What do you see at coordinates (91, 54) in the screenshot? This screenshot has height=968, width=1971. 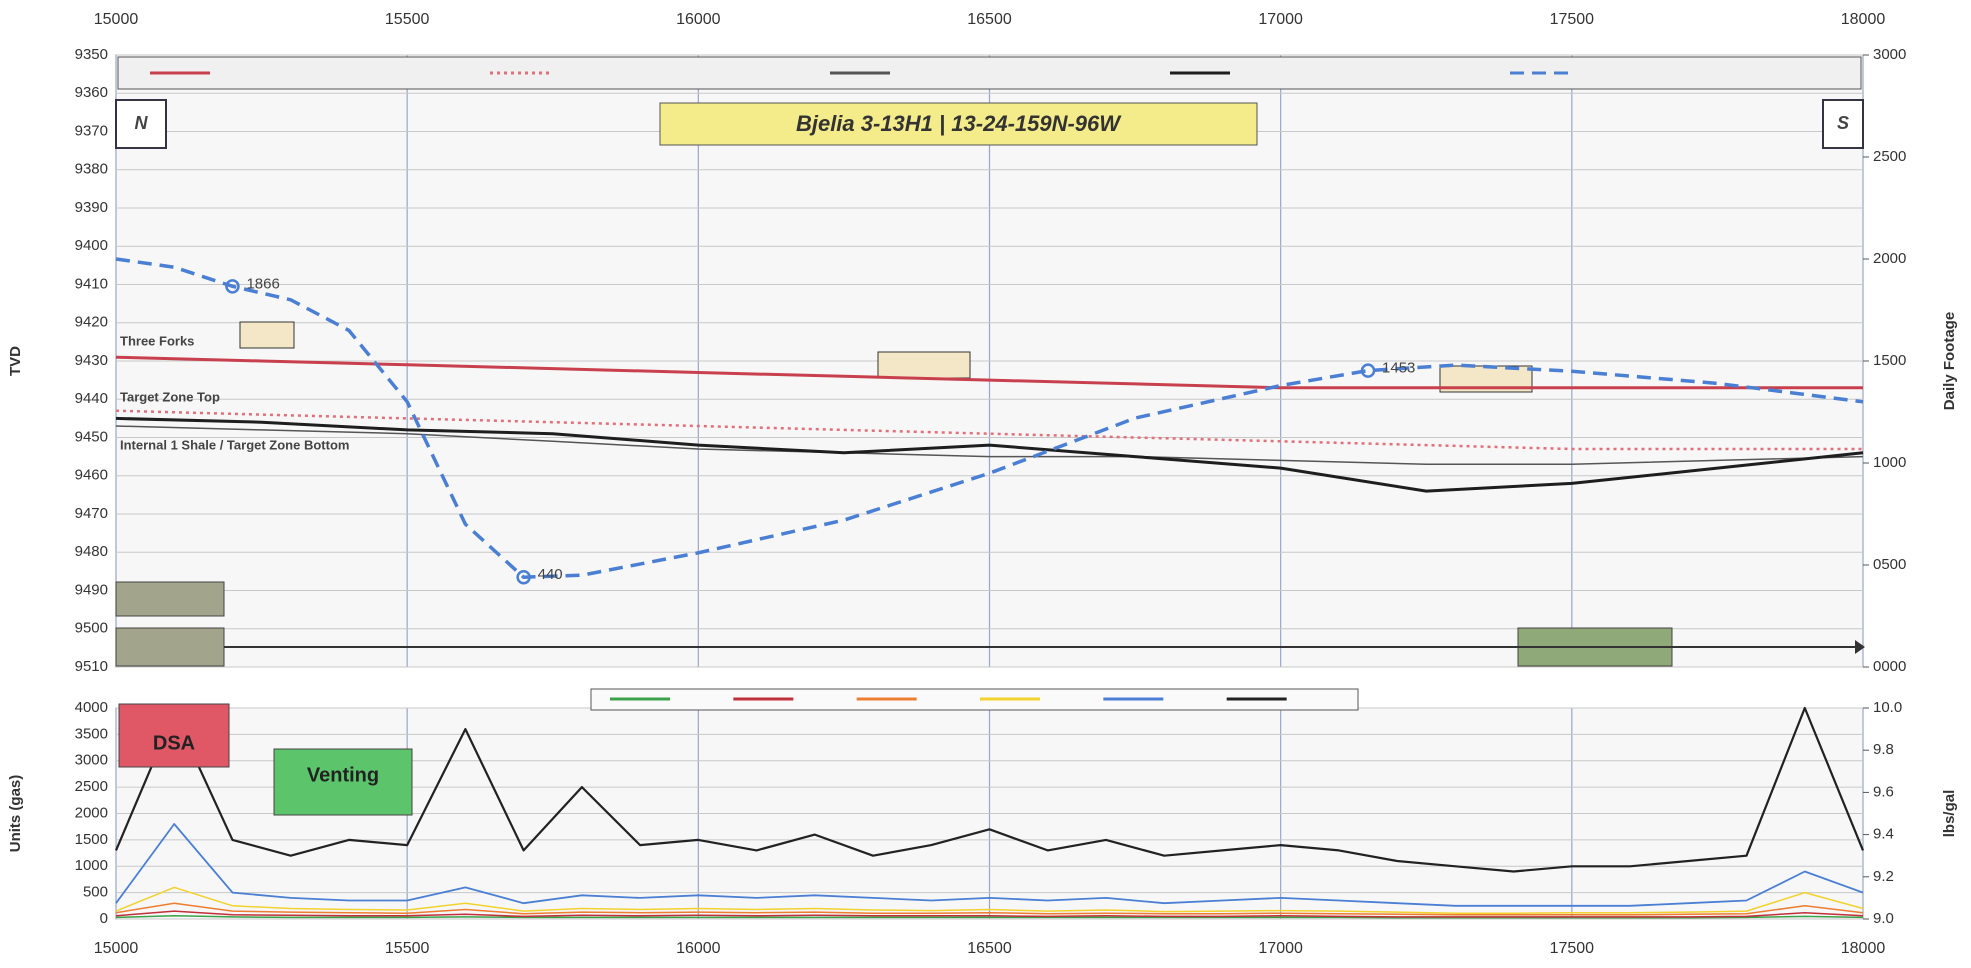 I see `y-tick-label: 9350` at bounding box center [91, 54].